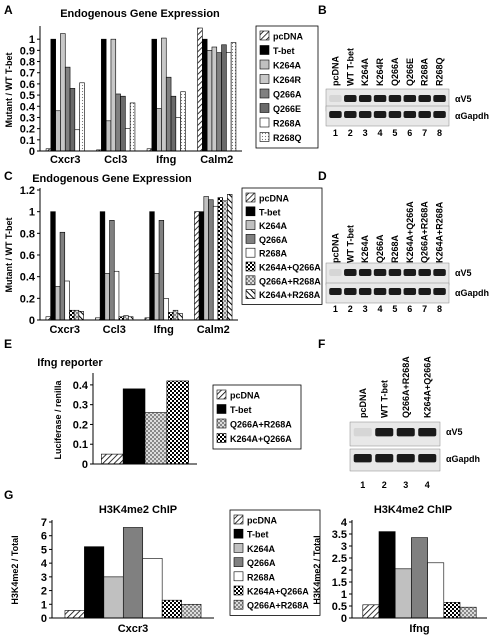 The width and height of the screenshot is (491, 640). What do you see at coordinates (27, 51) in the screenshot?
I see `y-tick-label: 0.9` at bounding box center [27, 51].